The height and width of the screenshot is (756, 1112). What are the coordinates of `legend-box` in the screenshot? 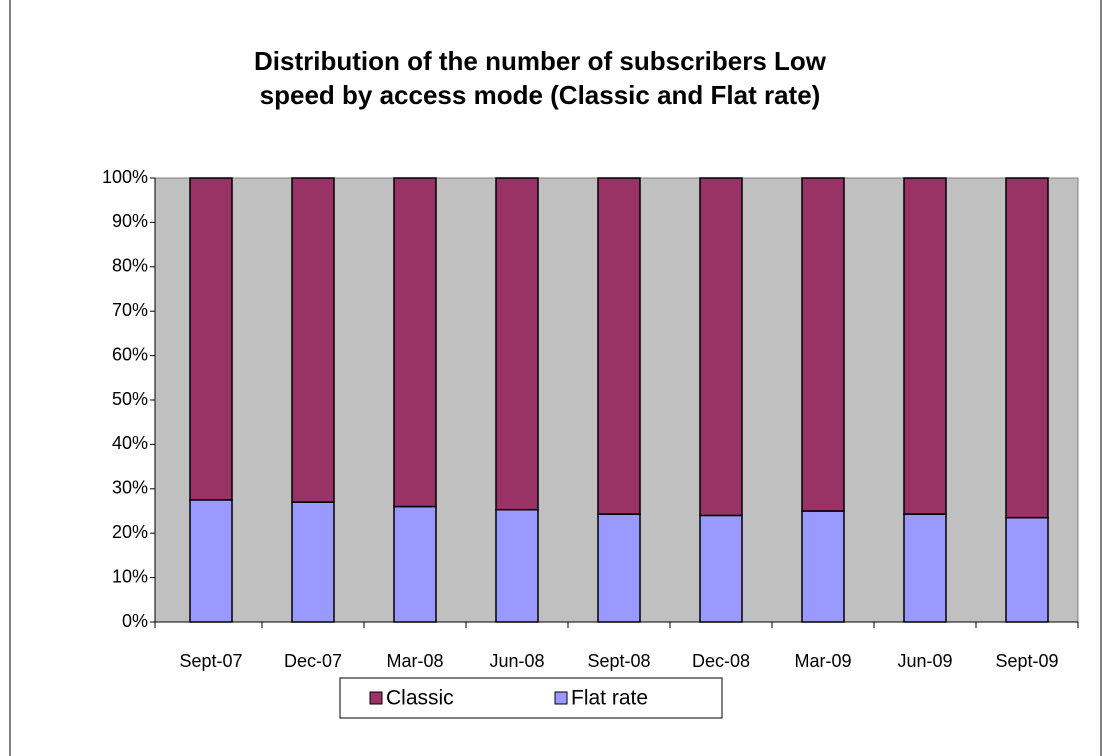 It's located at (531, 698).